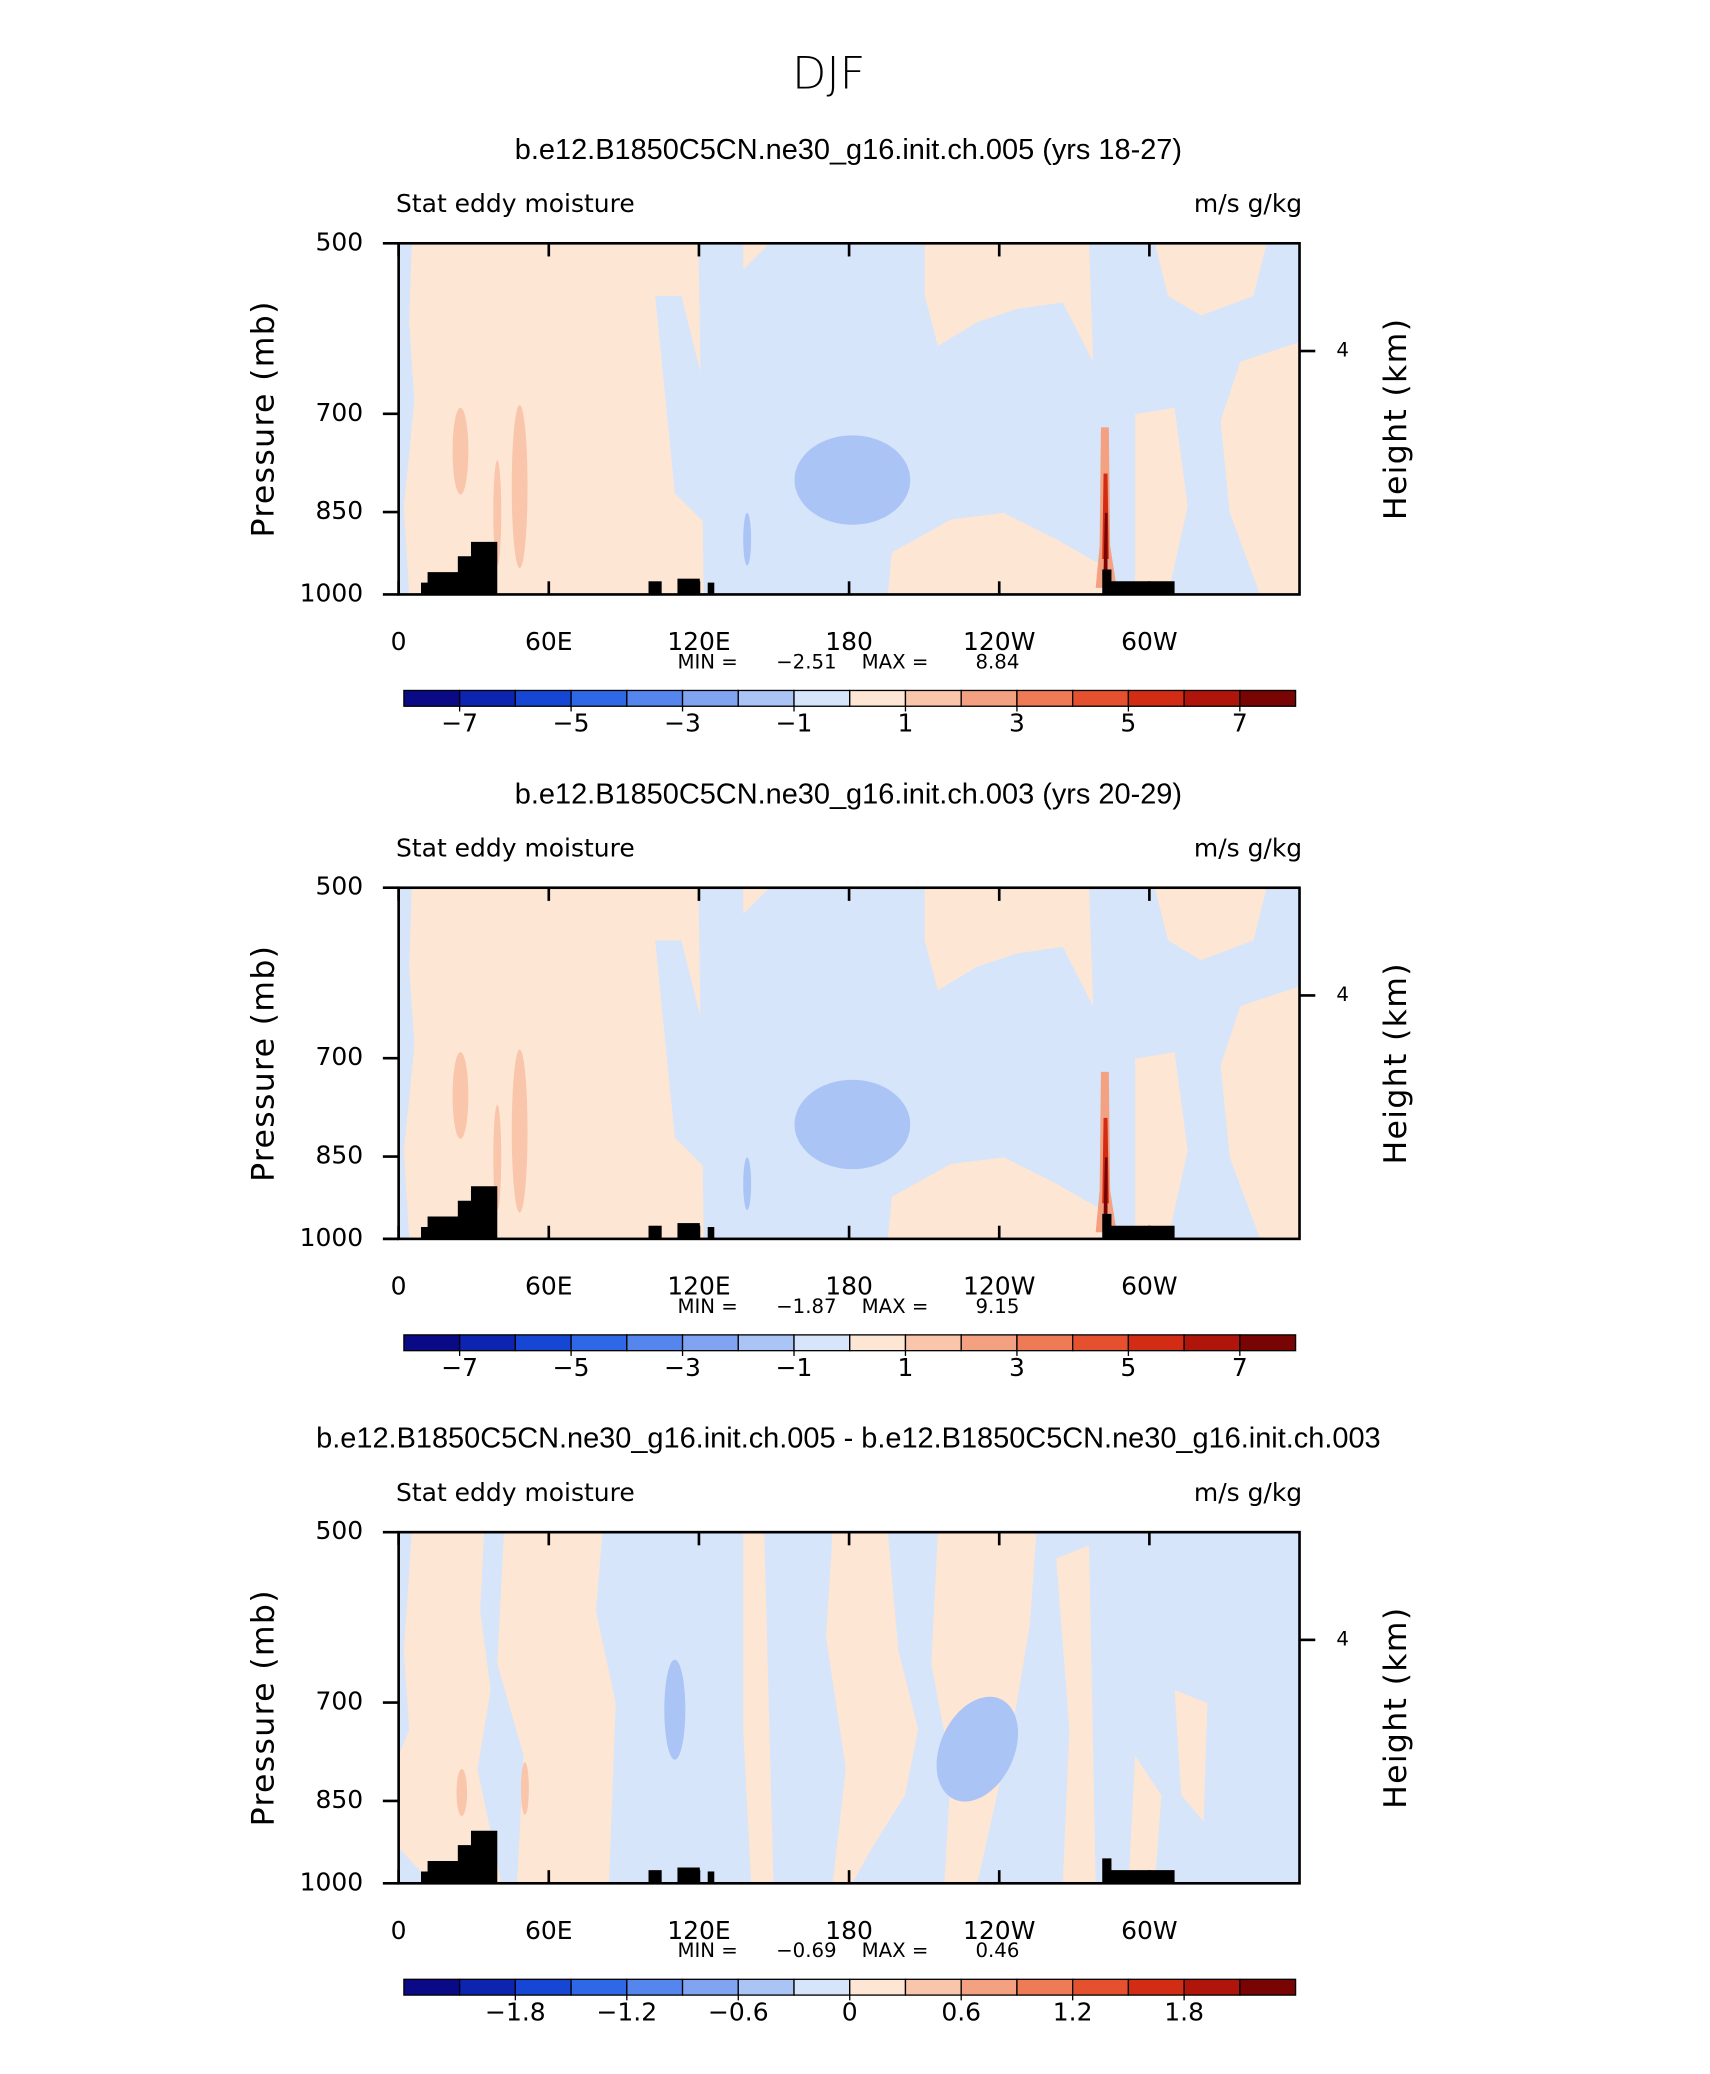 This screenshot has width=1710, height=2074. Describe the element at coordinates (961, 2012) in the screenshot. I see `colorbar-tick-label: 0.6` at that location.